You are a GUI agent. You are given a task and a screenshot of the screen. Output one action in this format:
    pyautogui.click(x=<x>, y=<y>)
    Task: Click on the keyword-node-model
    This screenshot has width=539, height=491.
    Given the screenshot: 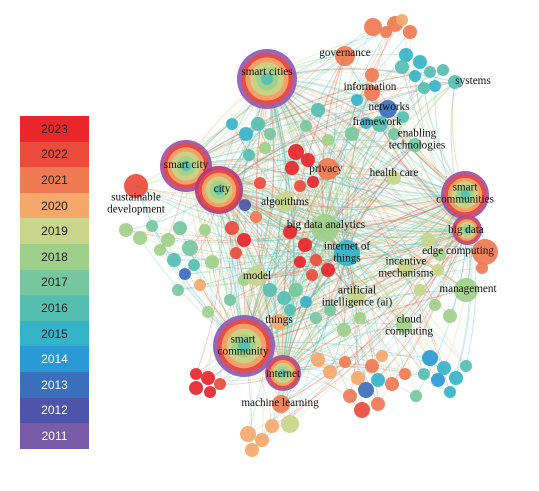 What is the action you would take?
    pyautogui.click(x=256, y=276)
    